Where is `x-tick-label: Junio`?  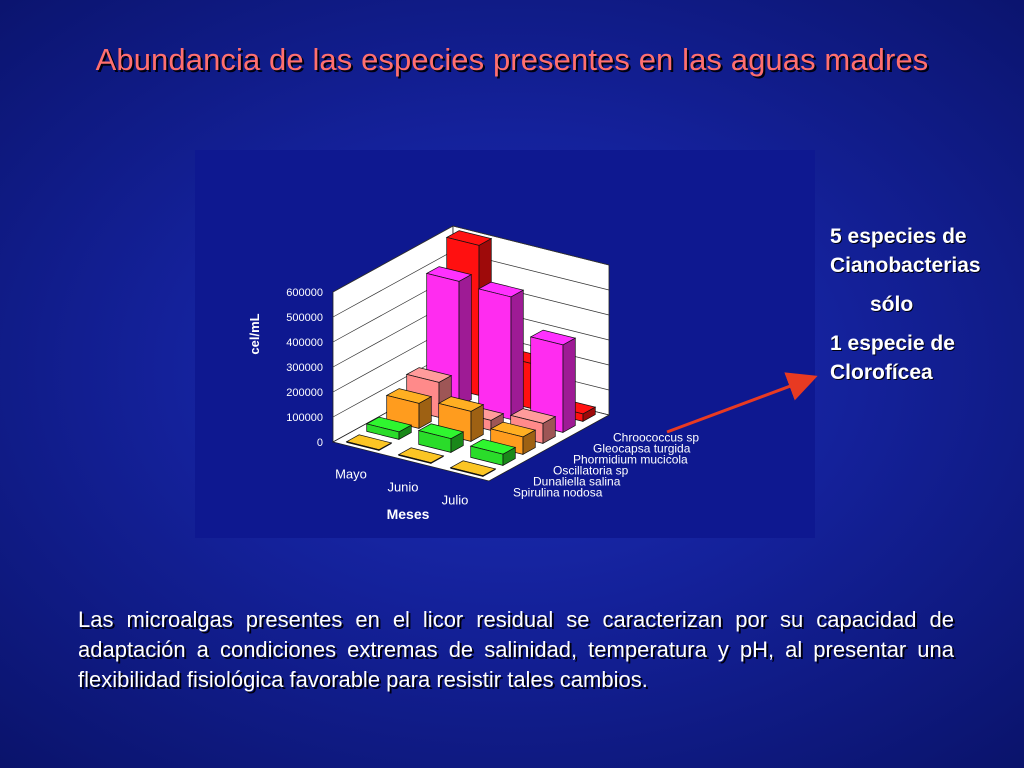
x-tick-label: Junio is located at coordinates (402, 487).